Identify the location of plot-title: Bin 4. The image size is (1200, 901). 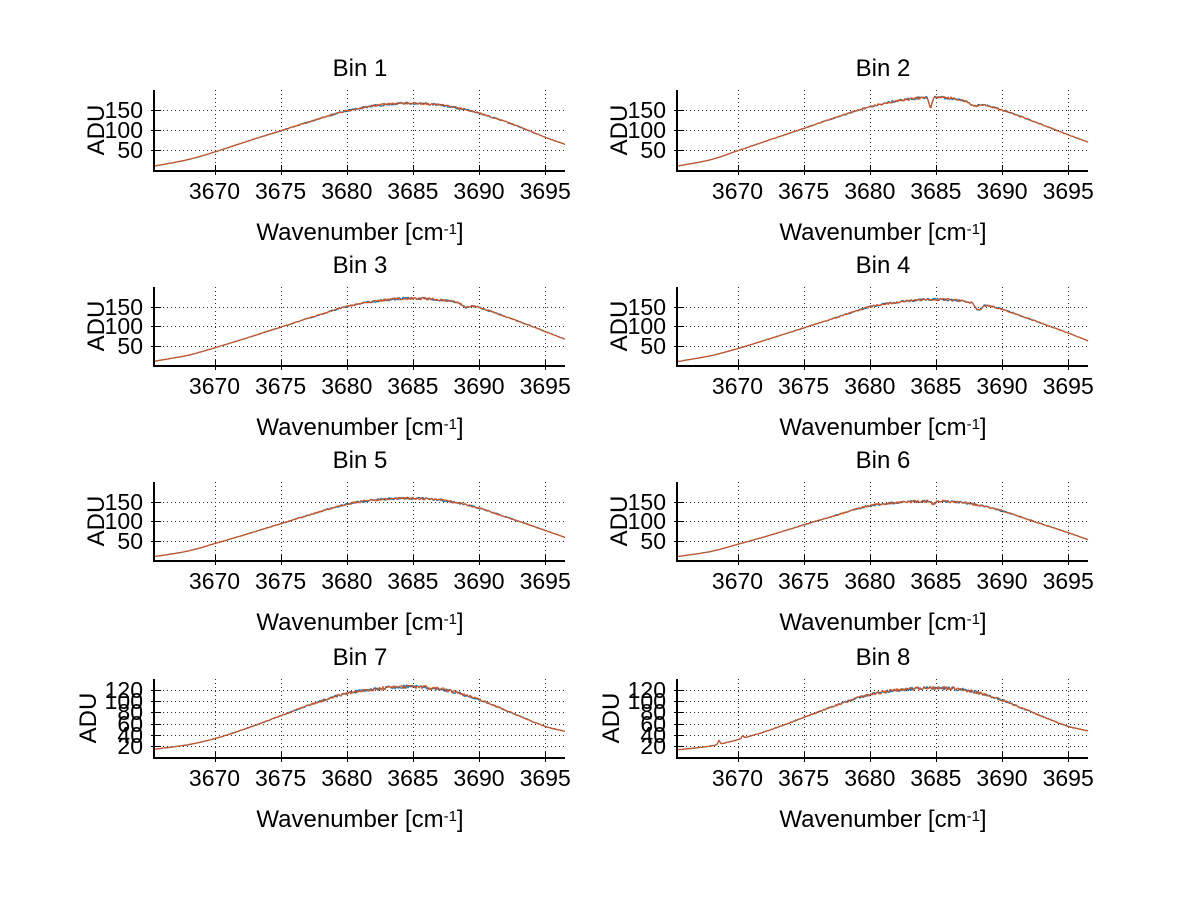
(883, 265).